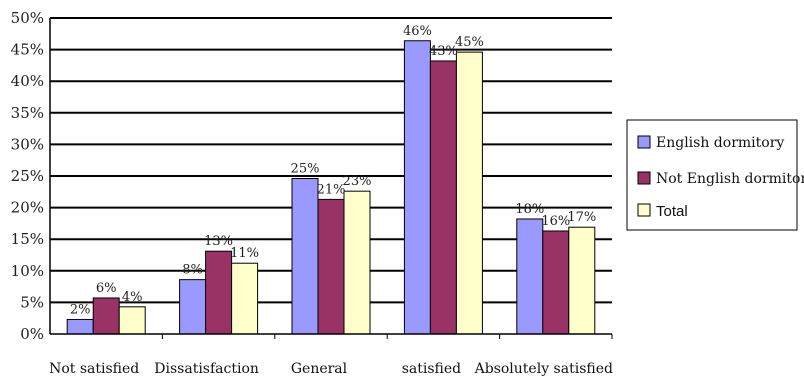 Image resolution: width=804 pixels, height=379 pixels. Describe the element at coordinates (644, 142) in the screenshot. I see `legend-swatch-english-dormitory` at that location.